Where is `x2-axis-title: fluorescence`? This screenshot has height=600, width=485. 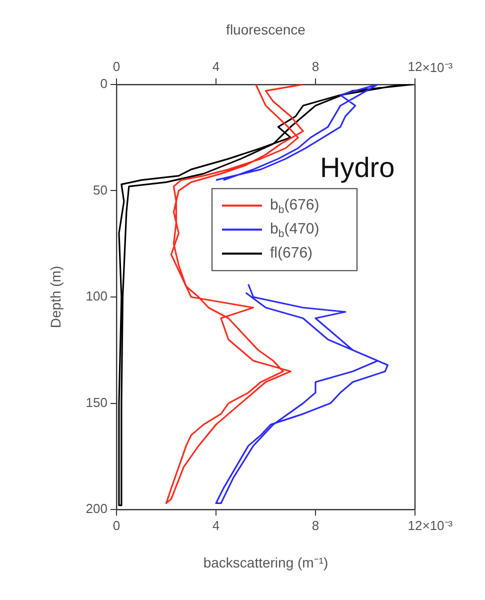
x2-axis-title: fluorescence is located at coordinates (266, 29).